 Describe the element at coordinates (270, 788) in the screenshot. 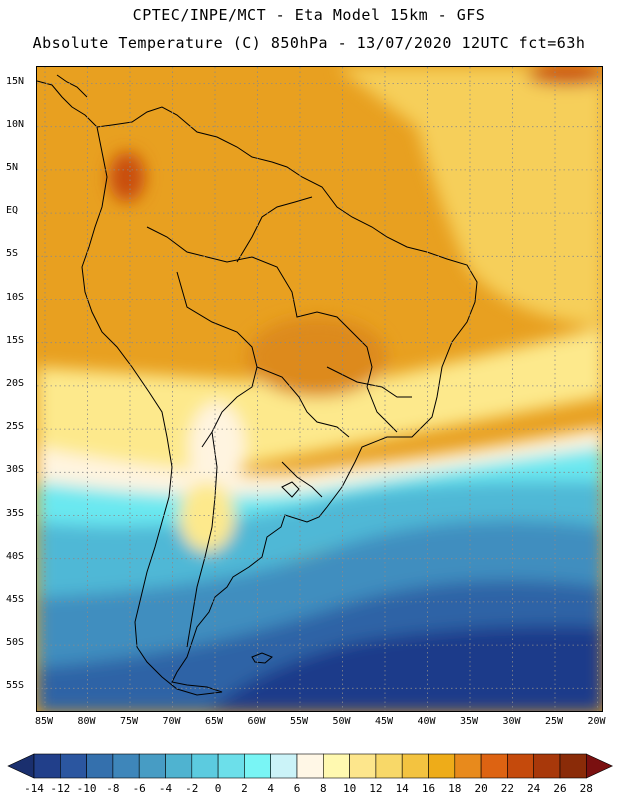

I see `colorbar-tick-label: 4` at that location.